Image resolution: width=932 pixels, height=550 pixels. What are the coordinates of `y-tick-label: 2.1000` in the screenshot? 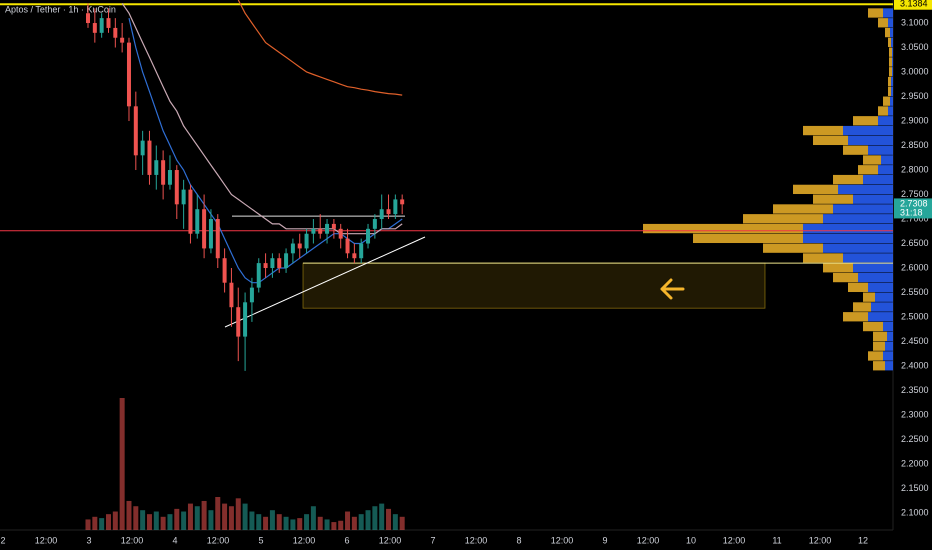 It's located at (915, 512).